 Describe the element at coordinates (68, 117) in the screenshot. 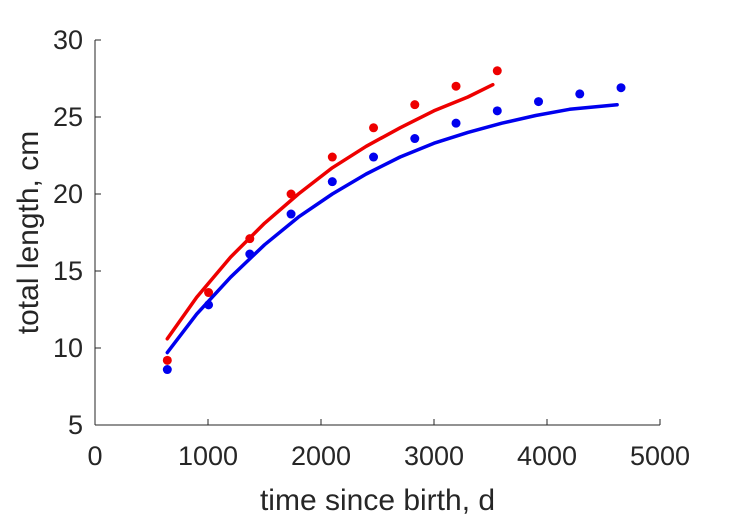

I see `y-tick-label: 25` at that location.